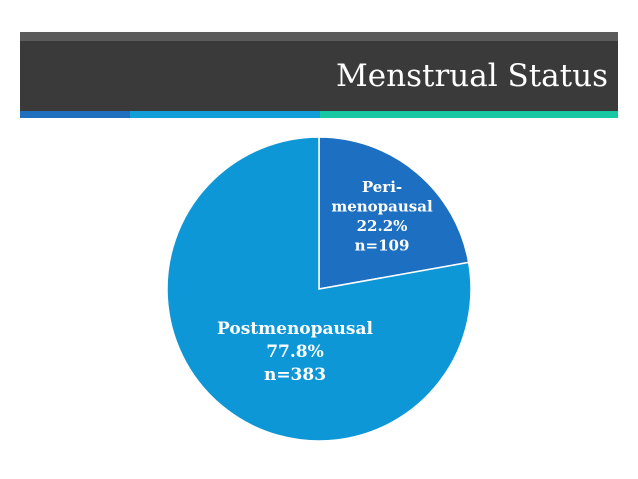 The image size is (638, 479). What do you see at coordinates (295, 329) in the screenshot?
I see `slice-label-line: Postmenopausal` at bounding box center [295, 329].